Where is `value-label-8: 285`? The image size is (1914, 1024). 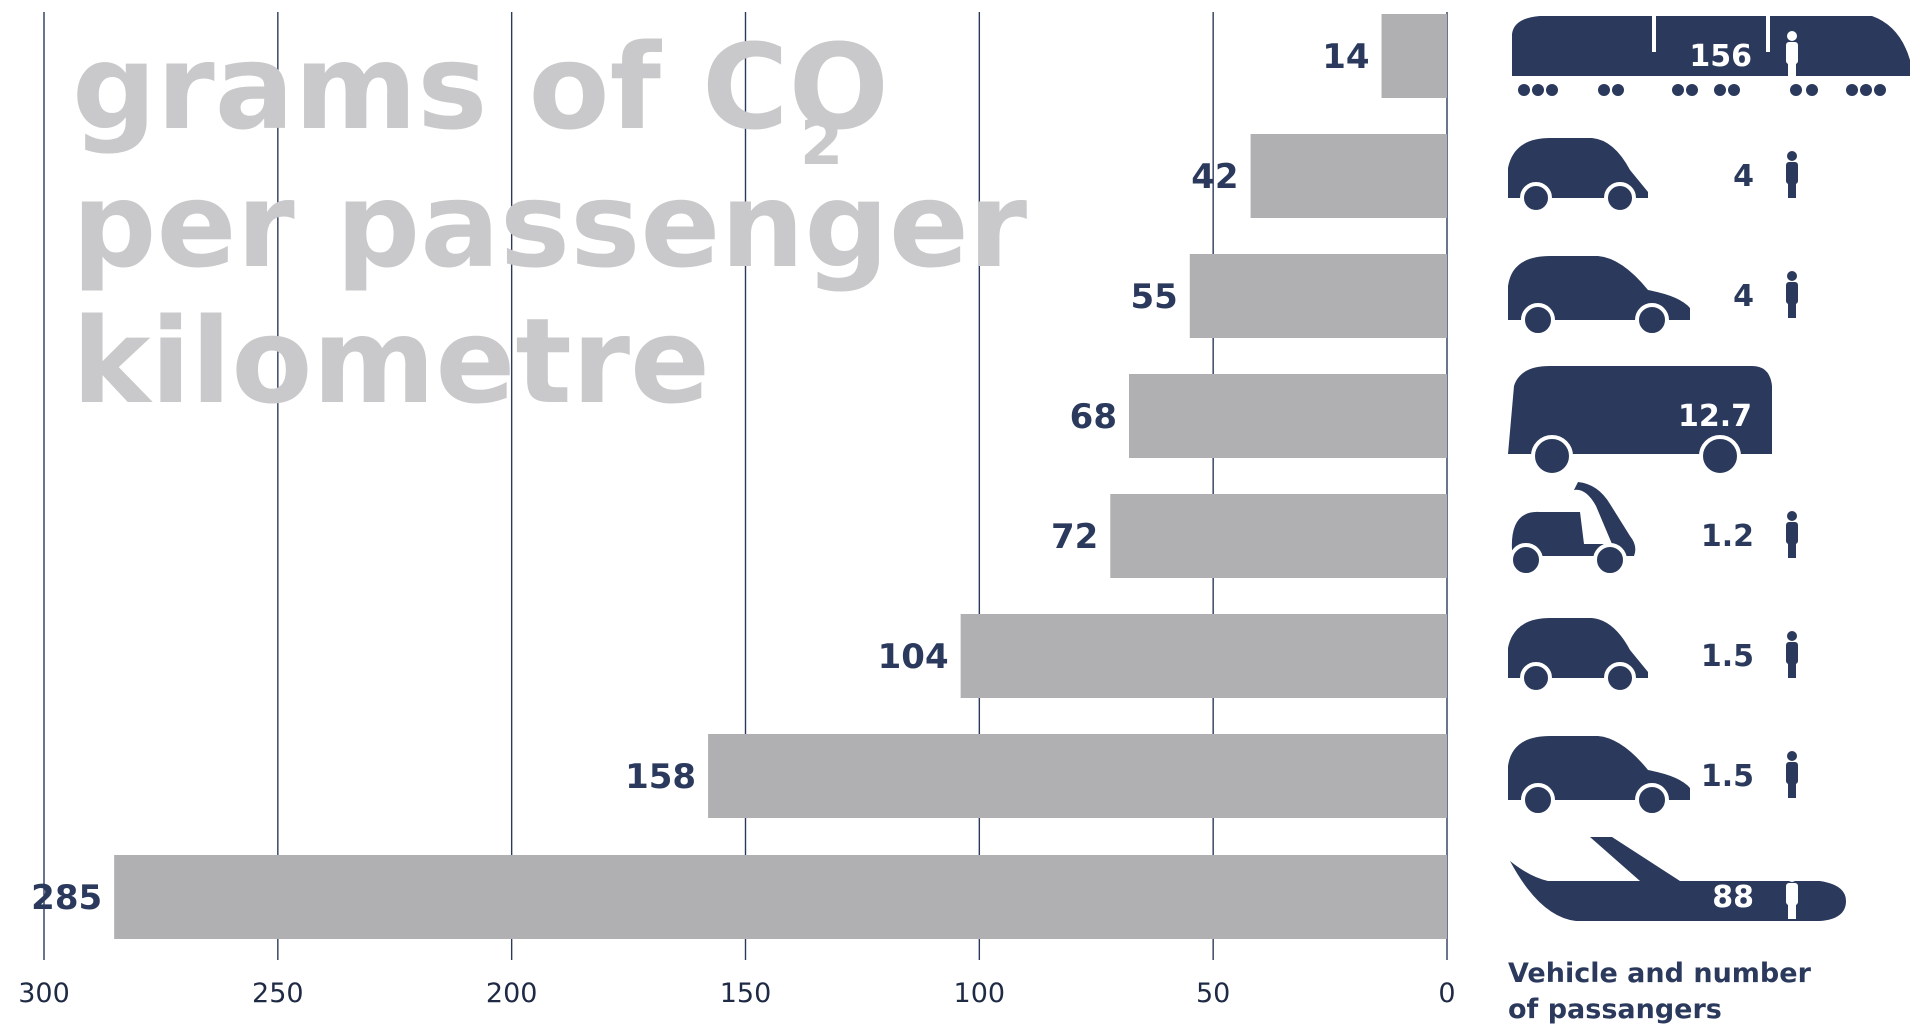
value-label-8: 285 is located at coordinates (66, 898).